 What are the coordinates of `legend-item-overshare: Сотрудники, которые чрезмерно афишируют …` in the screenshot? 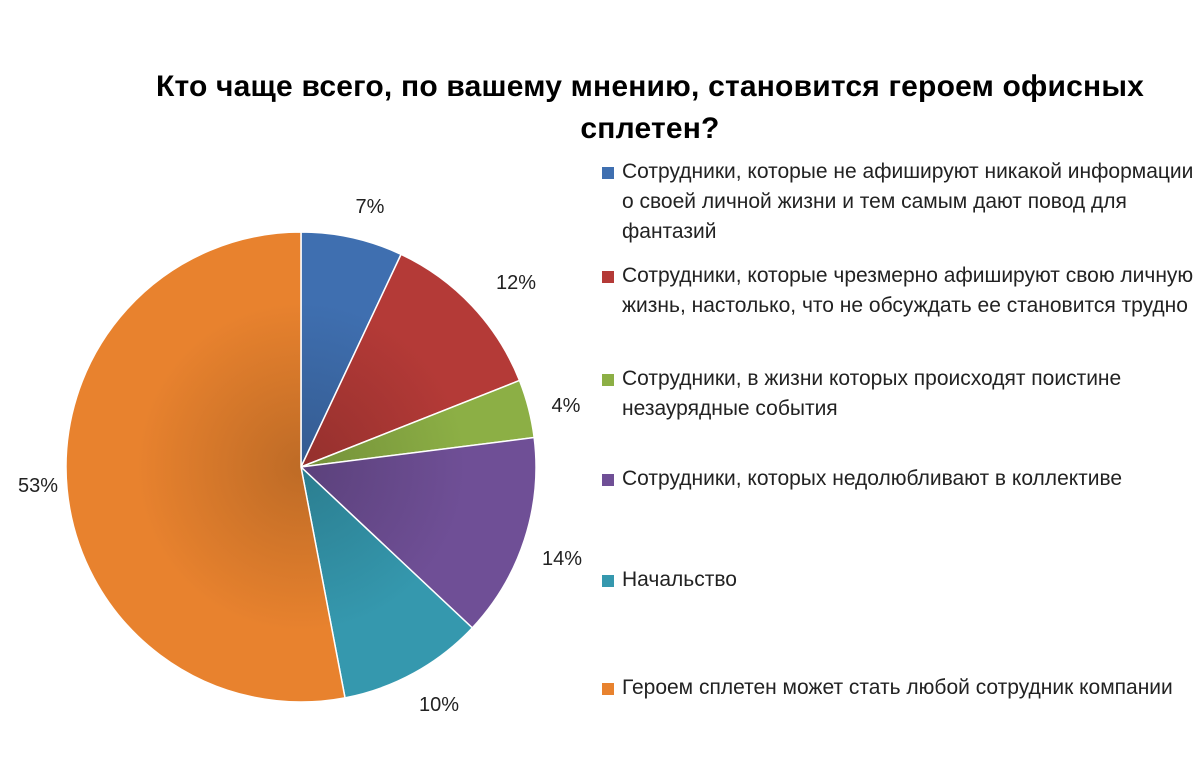 It's located at (898, 291).